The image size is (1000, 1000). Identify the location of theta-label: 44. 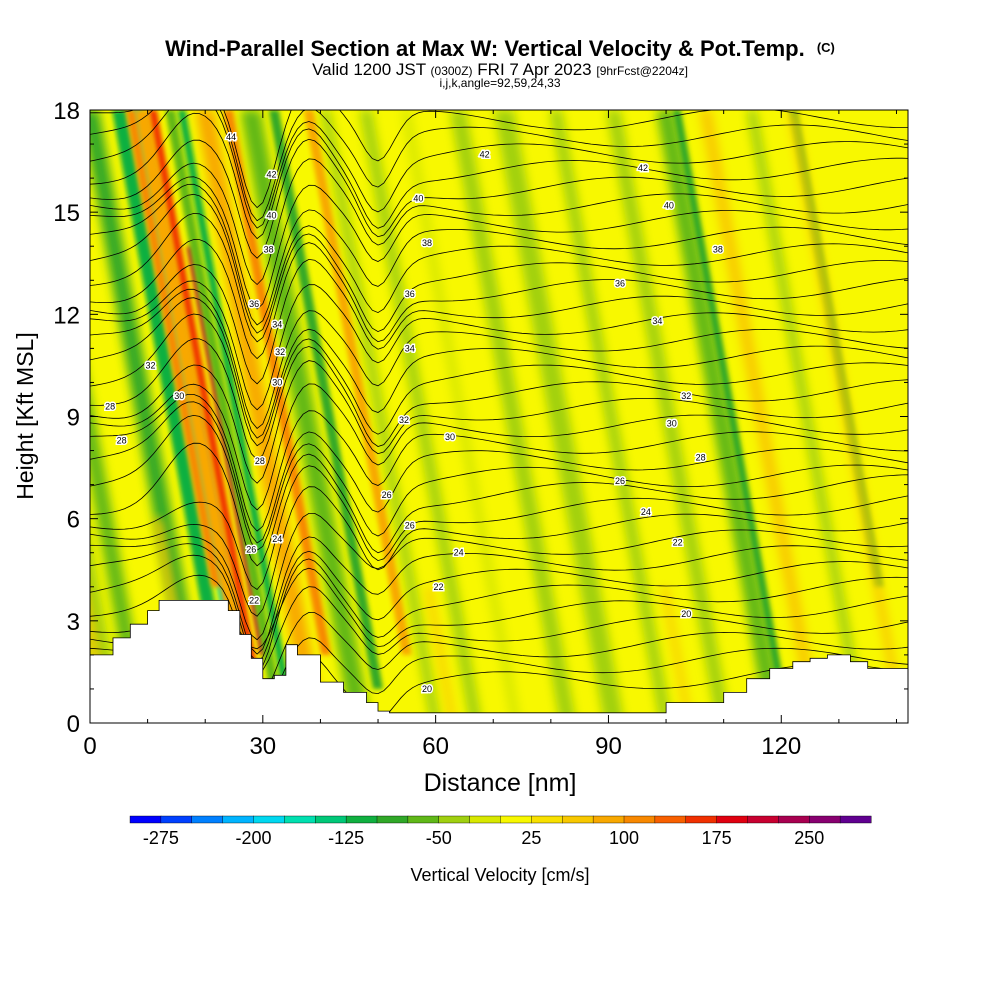
(231, 137).